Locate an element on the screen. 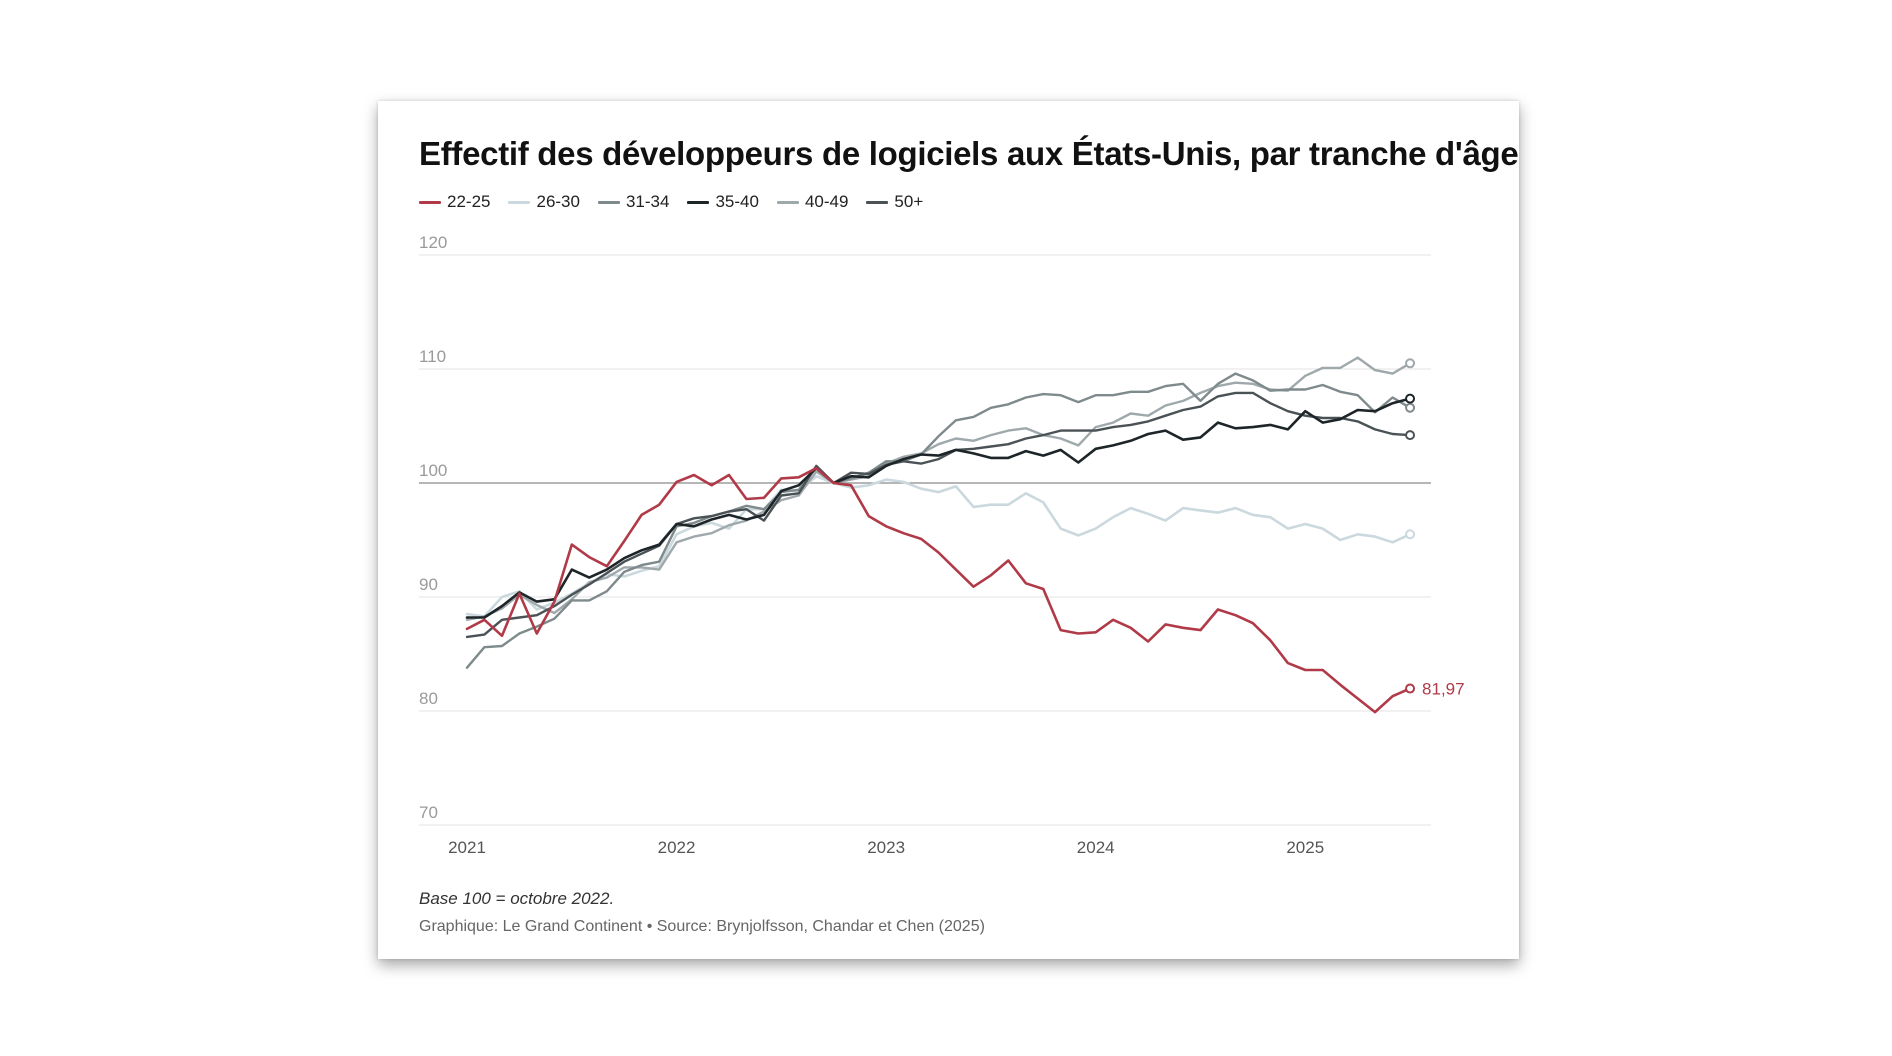  x-tick-label-2024: 2024 is located at coordinates (1096, 847).